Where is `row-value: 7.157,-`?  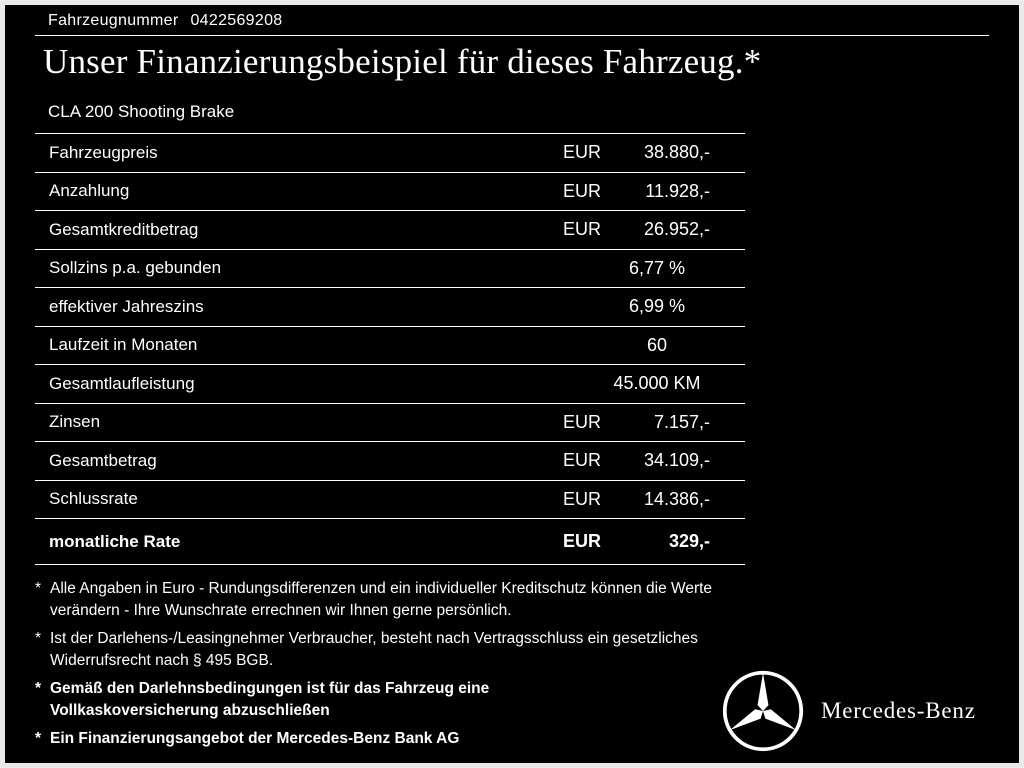 row-value: 7.157,- is located at coordinates (681, 421).